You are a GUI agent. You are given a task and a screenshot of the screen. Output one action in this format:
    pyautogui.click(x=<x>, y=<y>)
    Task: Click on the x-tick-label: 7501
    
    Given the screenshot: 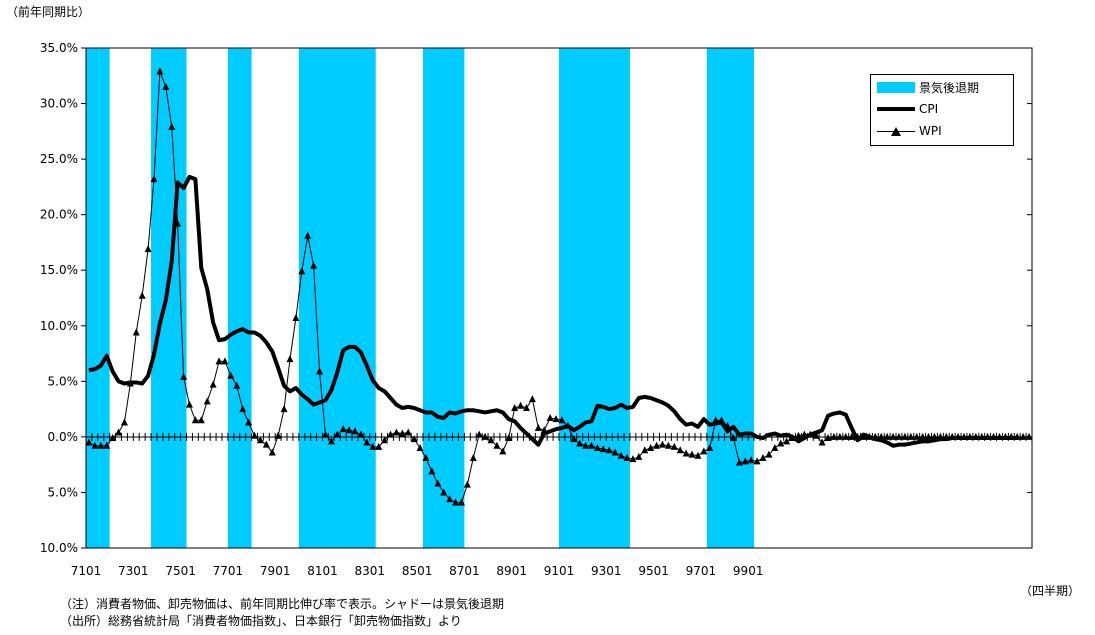 What is the action you would take?
    pyautogui.click(x=180, y=571)
    